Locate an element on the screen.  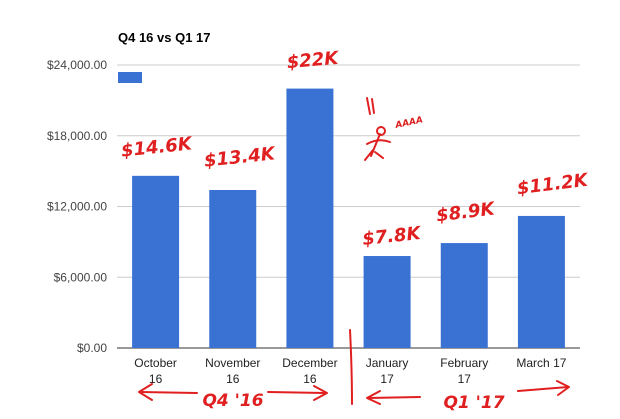
y-tick-label: $12,000.00 is located at coordinates (77, 207).